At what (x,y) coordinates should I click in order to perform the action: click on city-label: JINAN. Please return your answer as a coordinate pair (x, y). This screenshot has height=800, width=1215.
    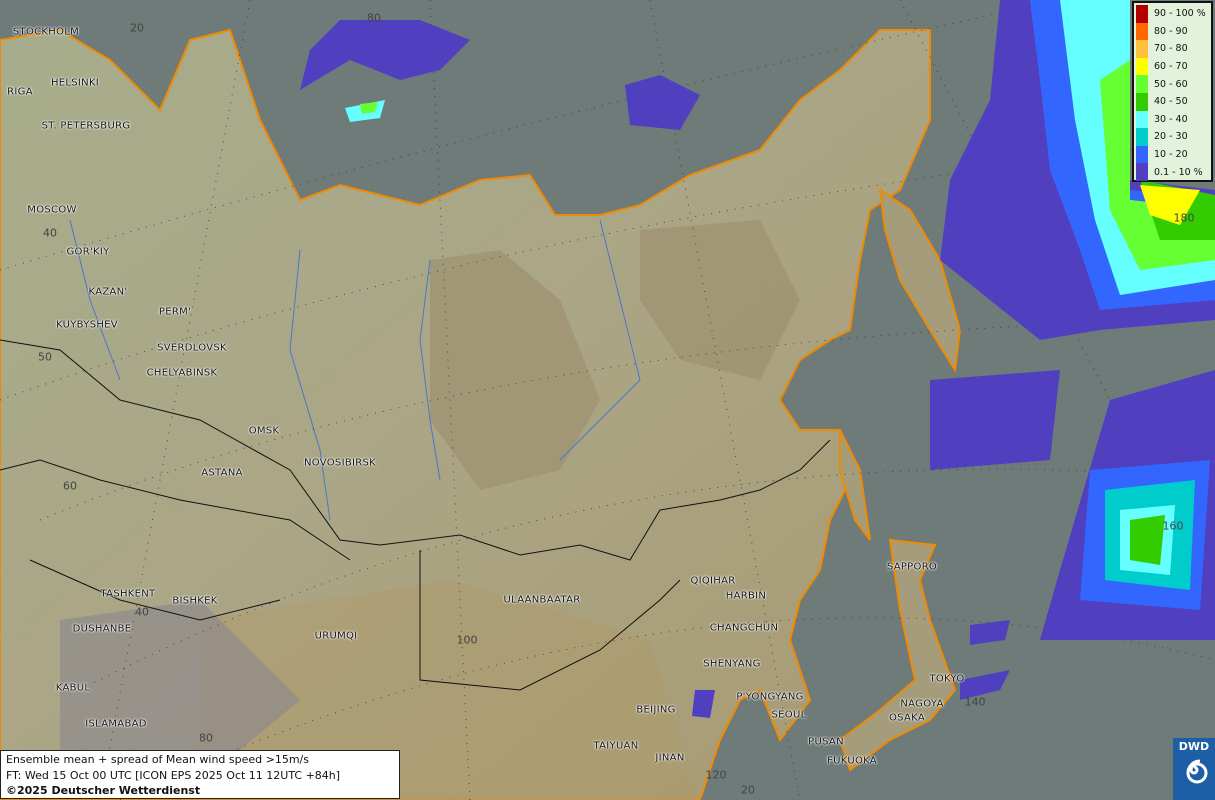
    Looking at the image, I should click on (670, 758).